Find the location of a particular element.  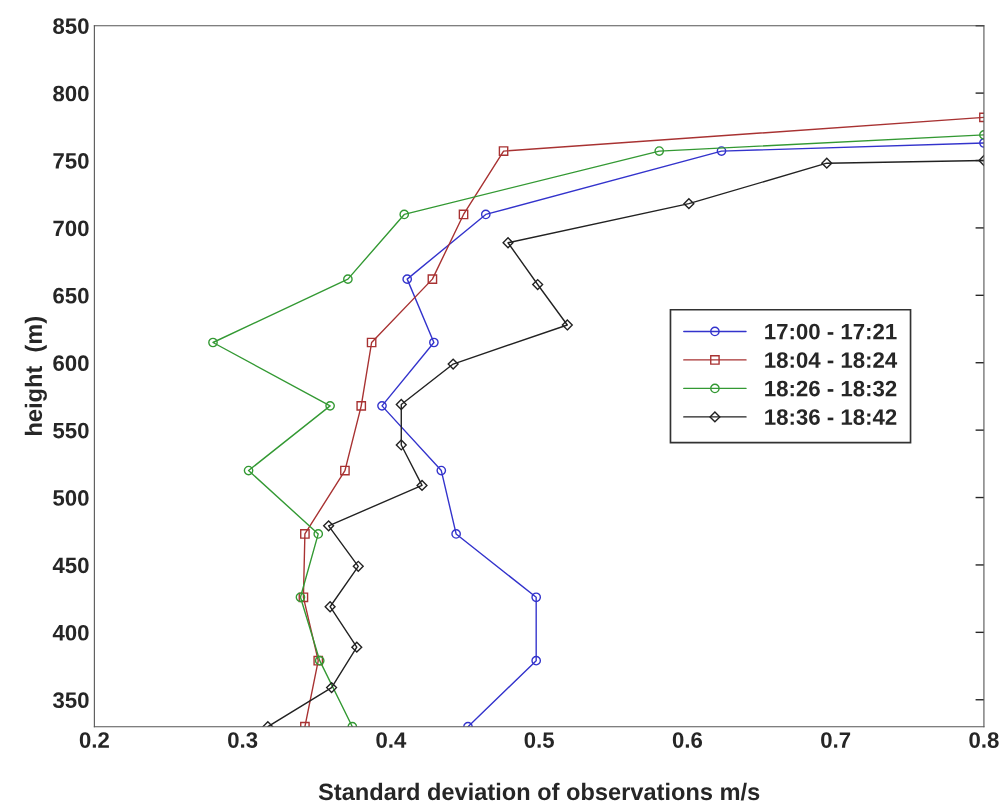

y-tick-label: 400 is located at coordinates (70, 632).